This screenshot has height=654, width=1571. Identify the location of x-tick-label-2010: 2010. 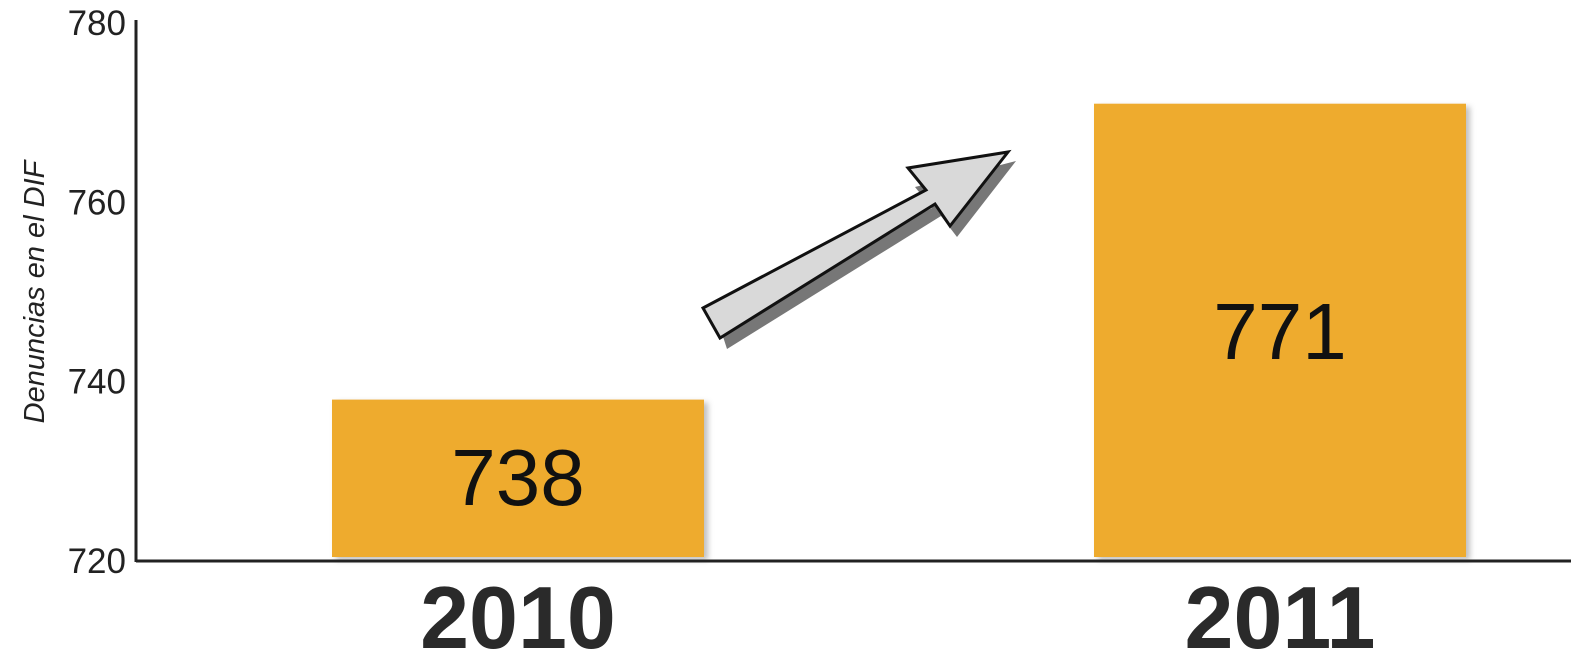
(518, 611).